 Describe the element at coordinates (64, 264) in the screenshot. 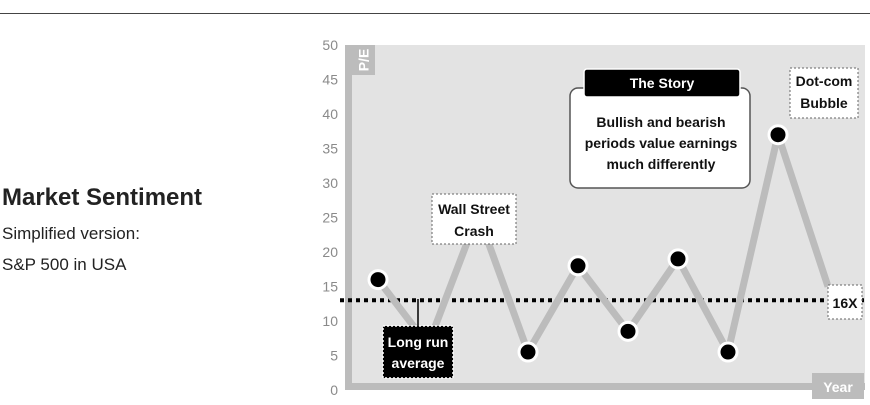

I see `panel-subtitle-line2: S&P 500 in USA` at that location.